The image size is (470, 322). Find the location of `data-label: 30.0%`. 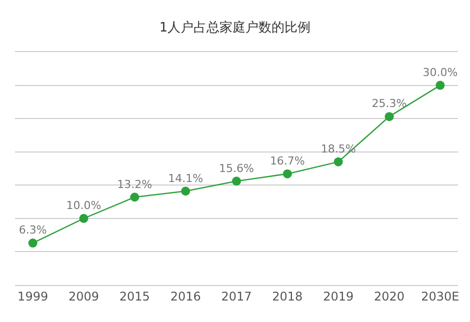

data-label: 30.0% is located at coordinates (440, 72).